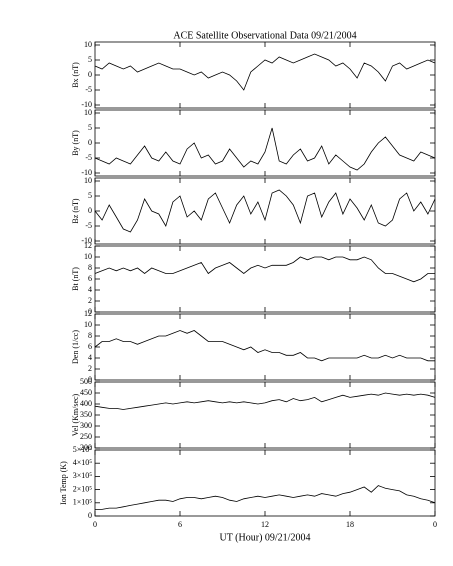 This screenshot has width=453, height=566. Describe the element at coordinates (75, 75) in the screenshot. I see `y-axis-label: Bx (nT)` at that location.